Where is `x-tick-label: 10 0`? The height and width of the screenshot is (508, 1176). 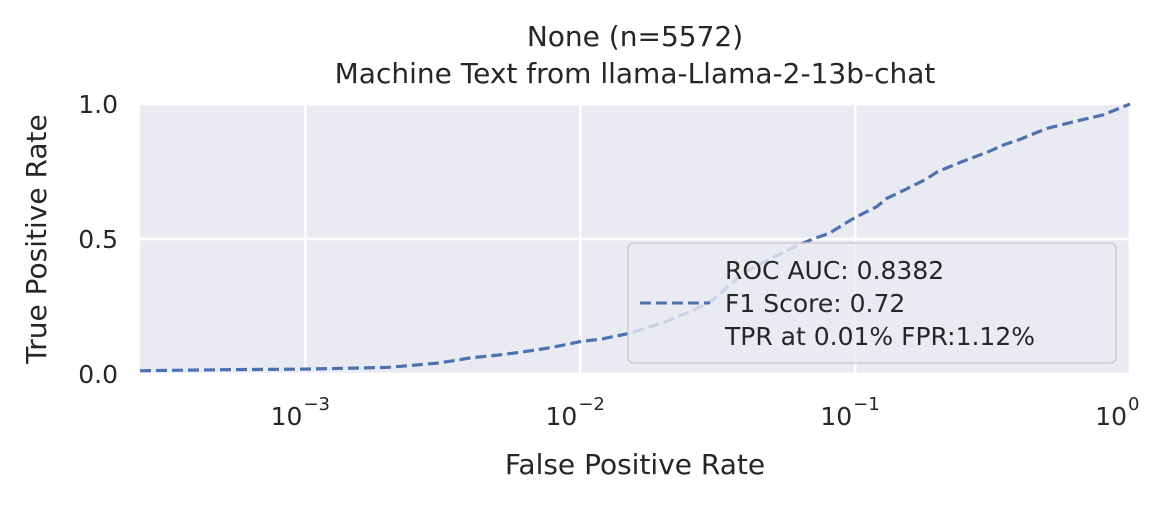 x-tick-label: 10 0 is located at coordinates (1117, 412).